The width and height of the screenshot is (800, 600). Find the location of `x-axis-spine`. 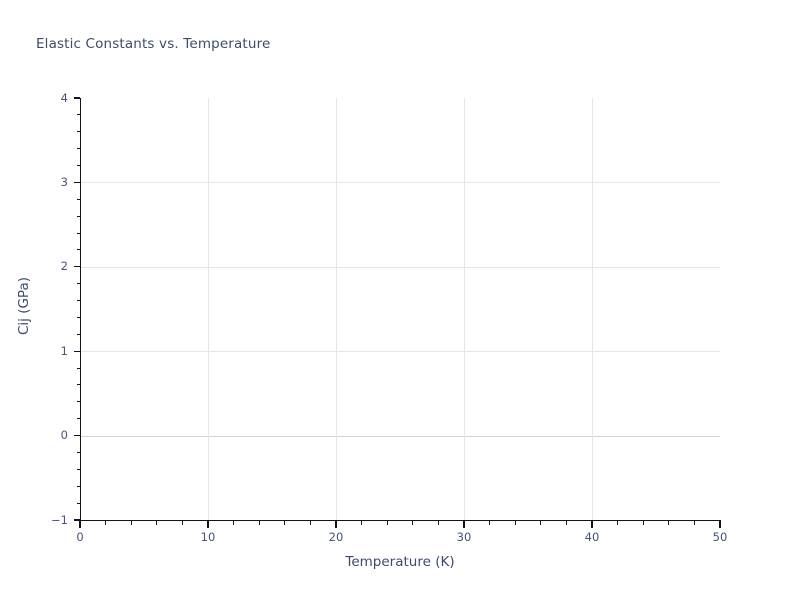

x-axis-spine is located at coordinates (400, 521).